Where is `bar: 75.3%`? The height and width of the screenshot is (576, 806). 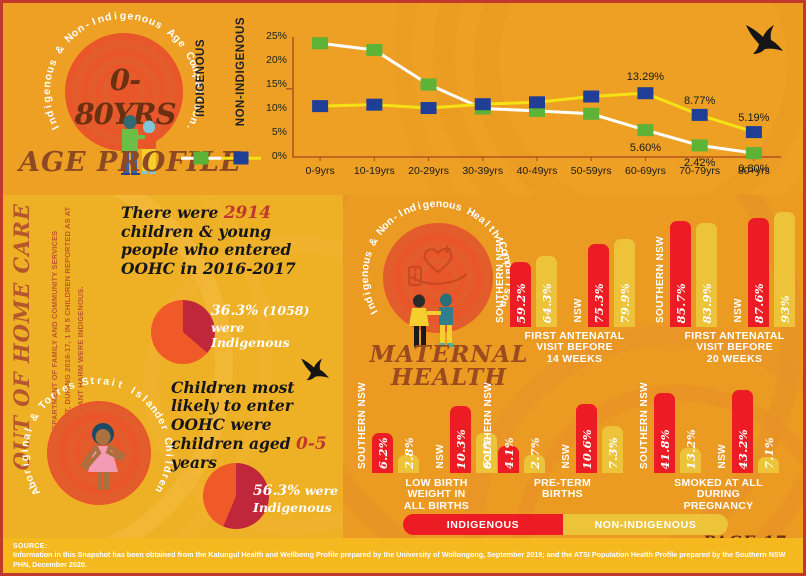
bar: 75.3% is located at coordinates (598, 285).